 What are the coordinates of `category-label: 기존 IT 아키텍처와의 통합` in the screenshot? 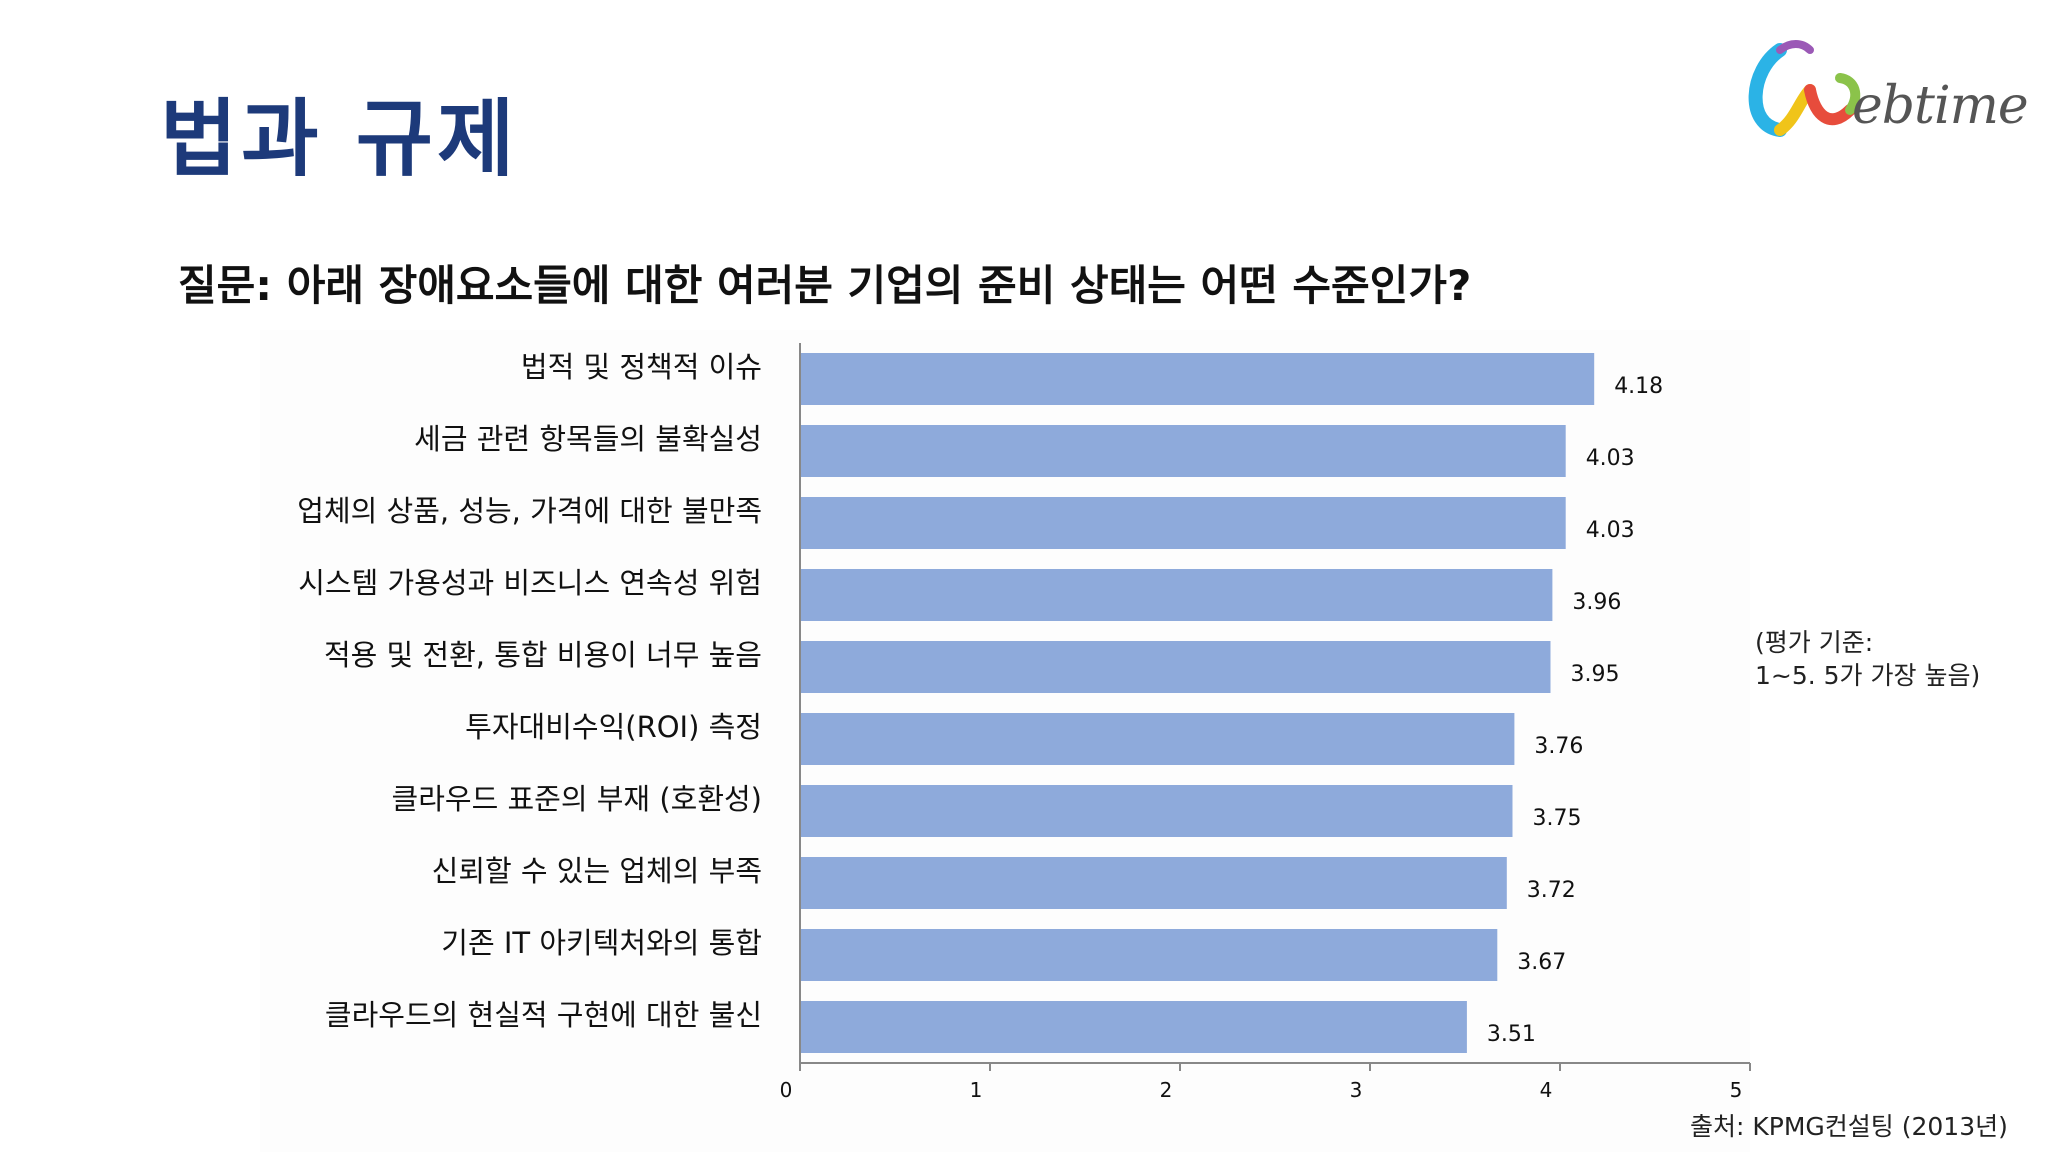 It's located at (601, 943).